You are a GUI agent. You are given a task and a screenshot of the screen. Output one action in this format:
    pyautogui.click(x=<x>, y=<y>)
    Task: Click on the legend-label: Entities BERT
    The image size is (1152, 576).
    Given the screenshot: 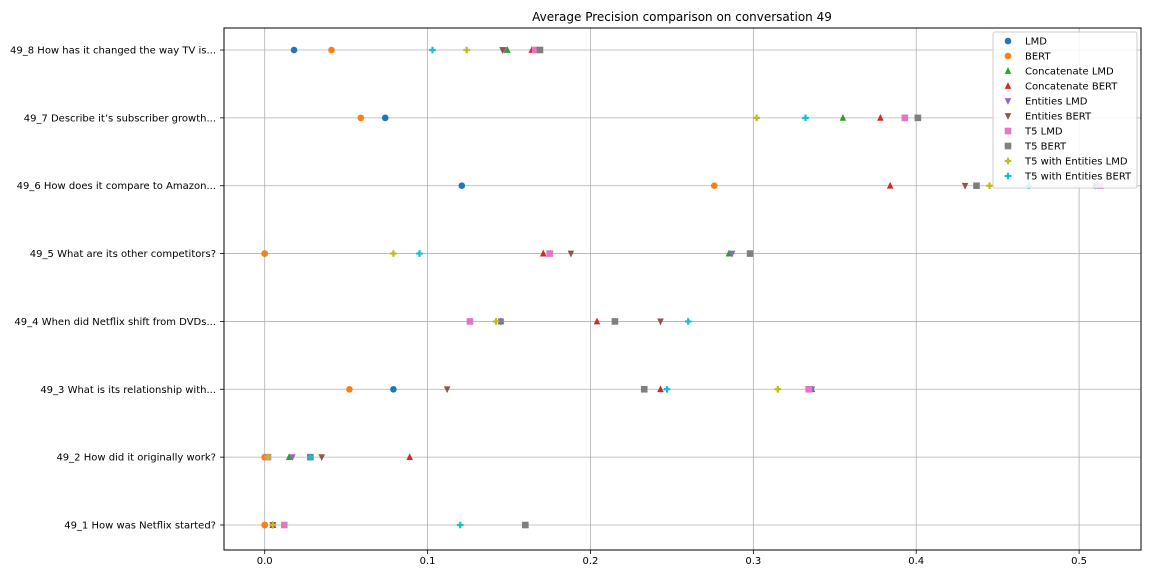 What is the action you would take?
    pyautogui.click(x=1058, y=117)
    